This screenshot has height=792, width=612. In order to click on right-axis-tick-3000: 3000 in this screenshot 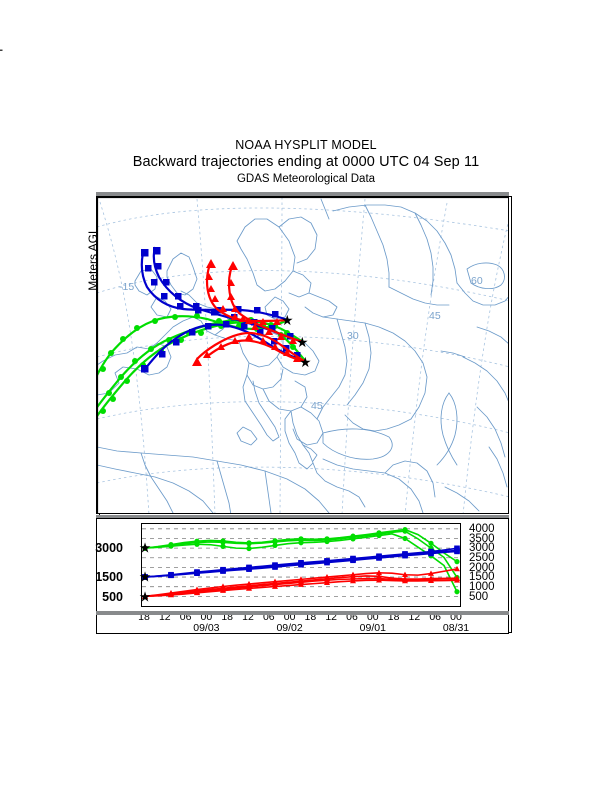, I will do `click(482, 548)`.